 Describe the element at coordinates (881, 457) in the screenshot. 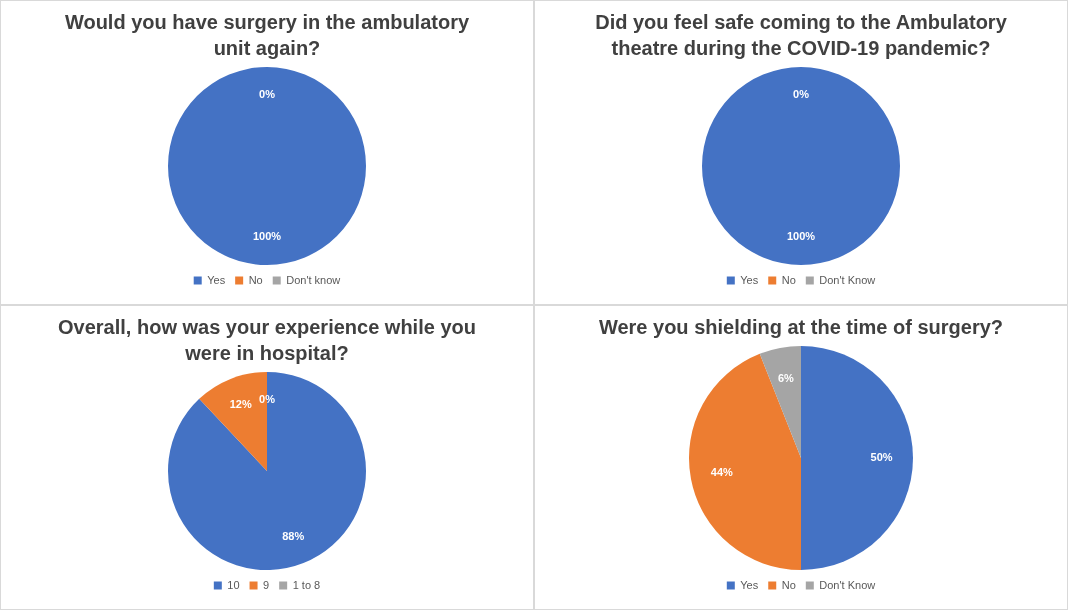

I see `data-label: 50%` at that location.